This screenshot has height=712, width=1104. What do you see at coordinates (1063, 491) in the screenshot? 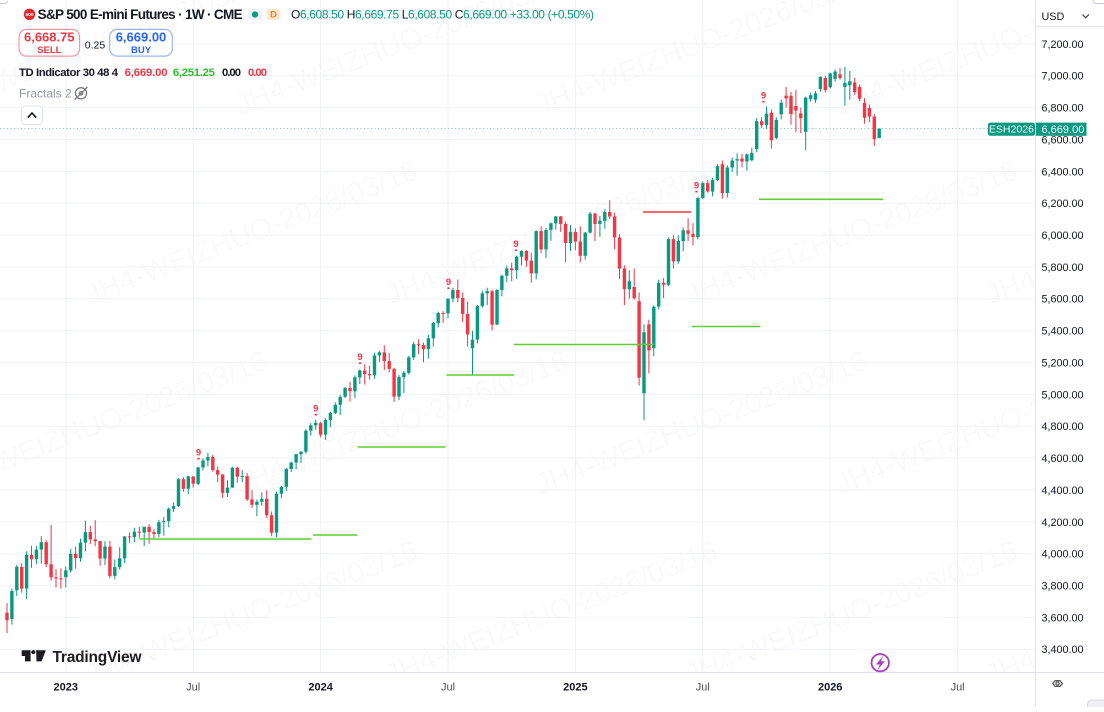
I see `svg-text: 4,400.00` at bounding box center [1063, 491].